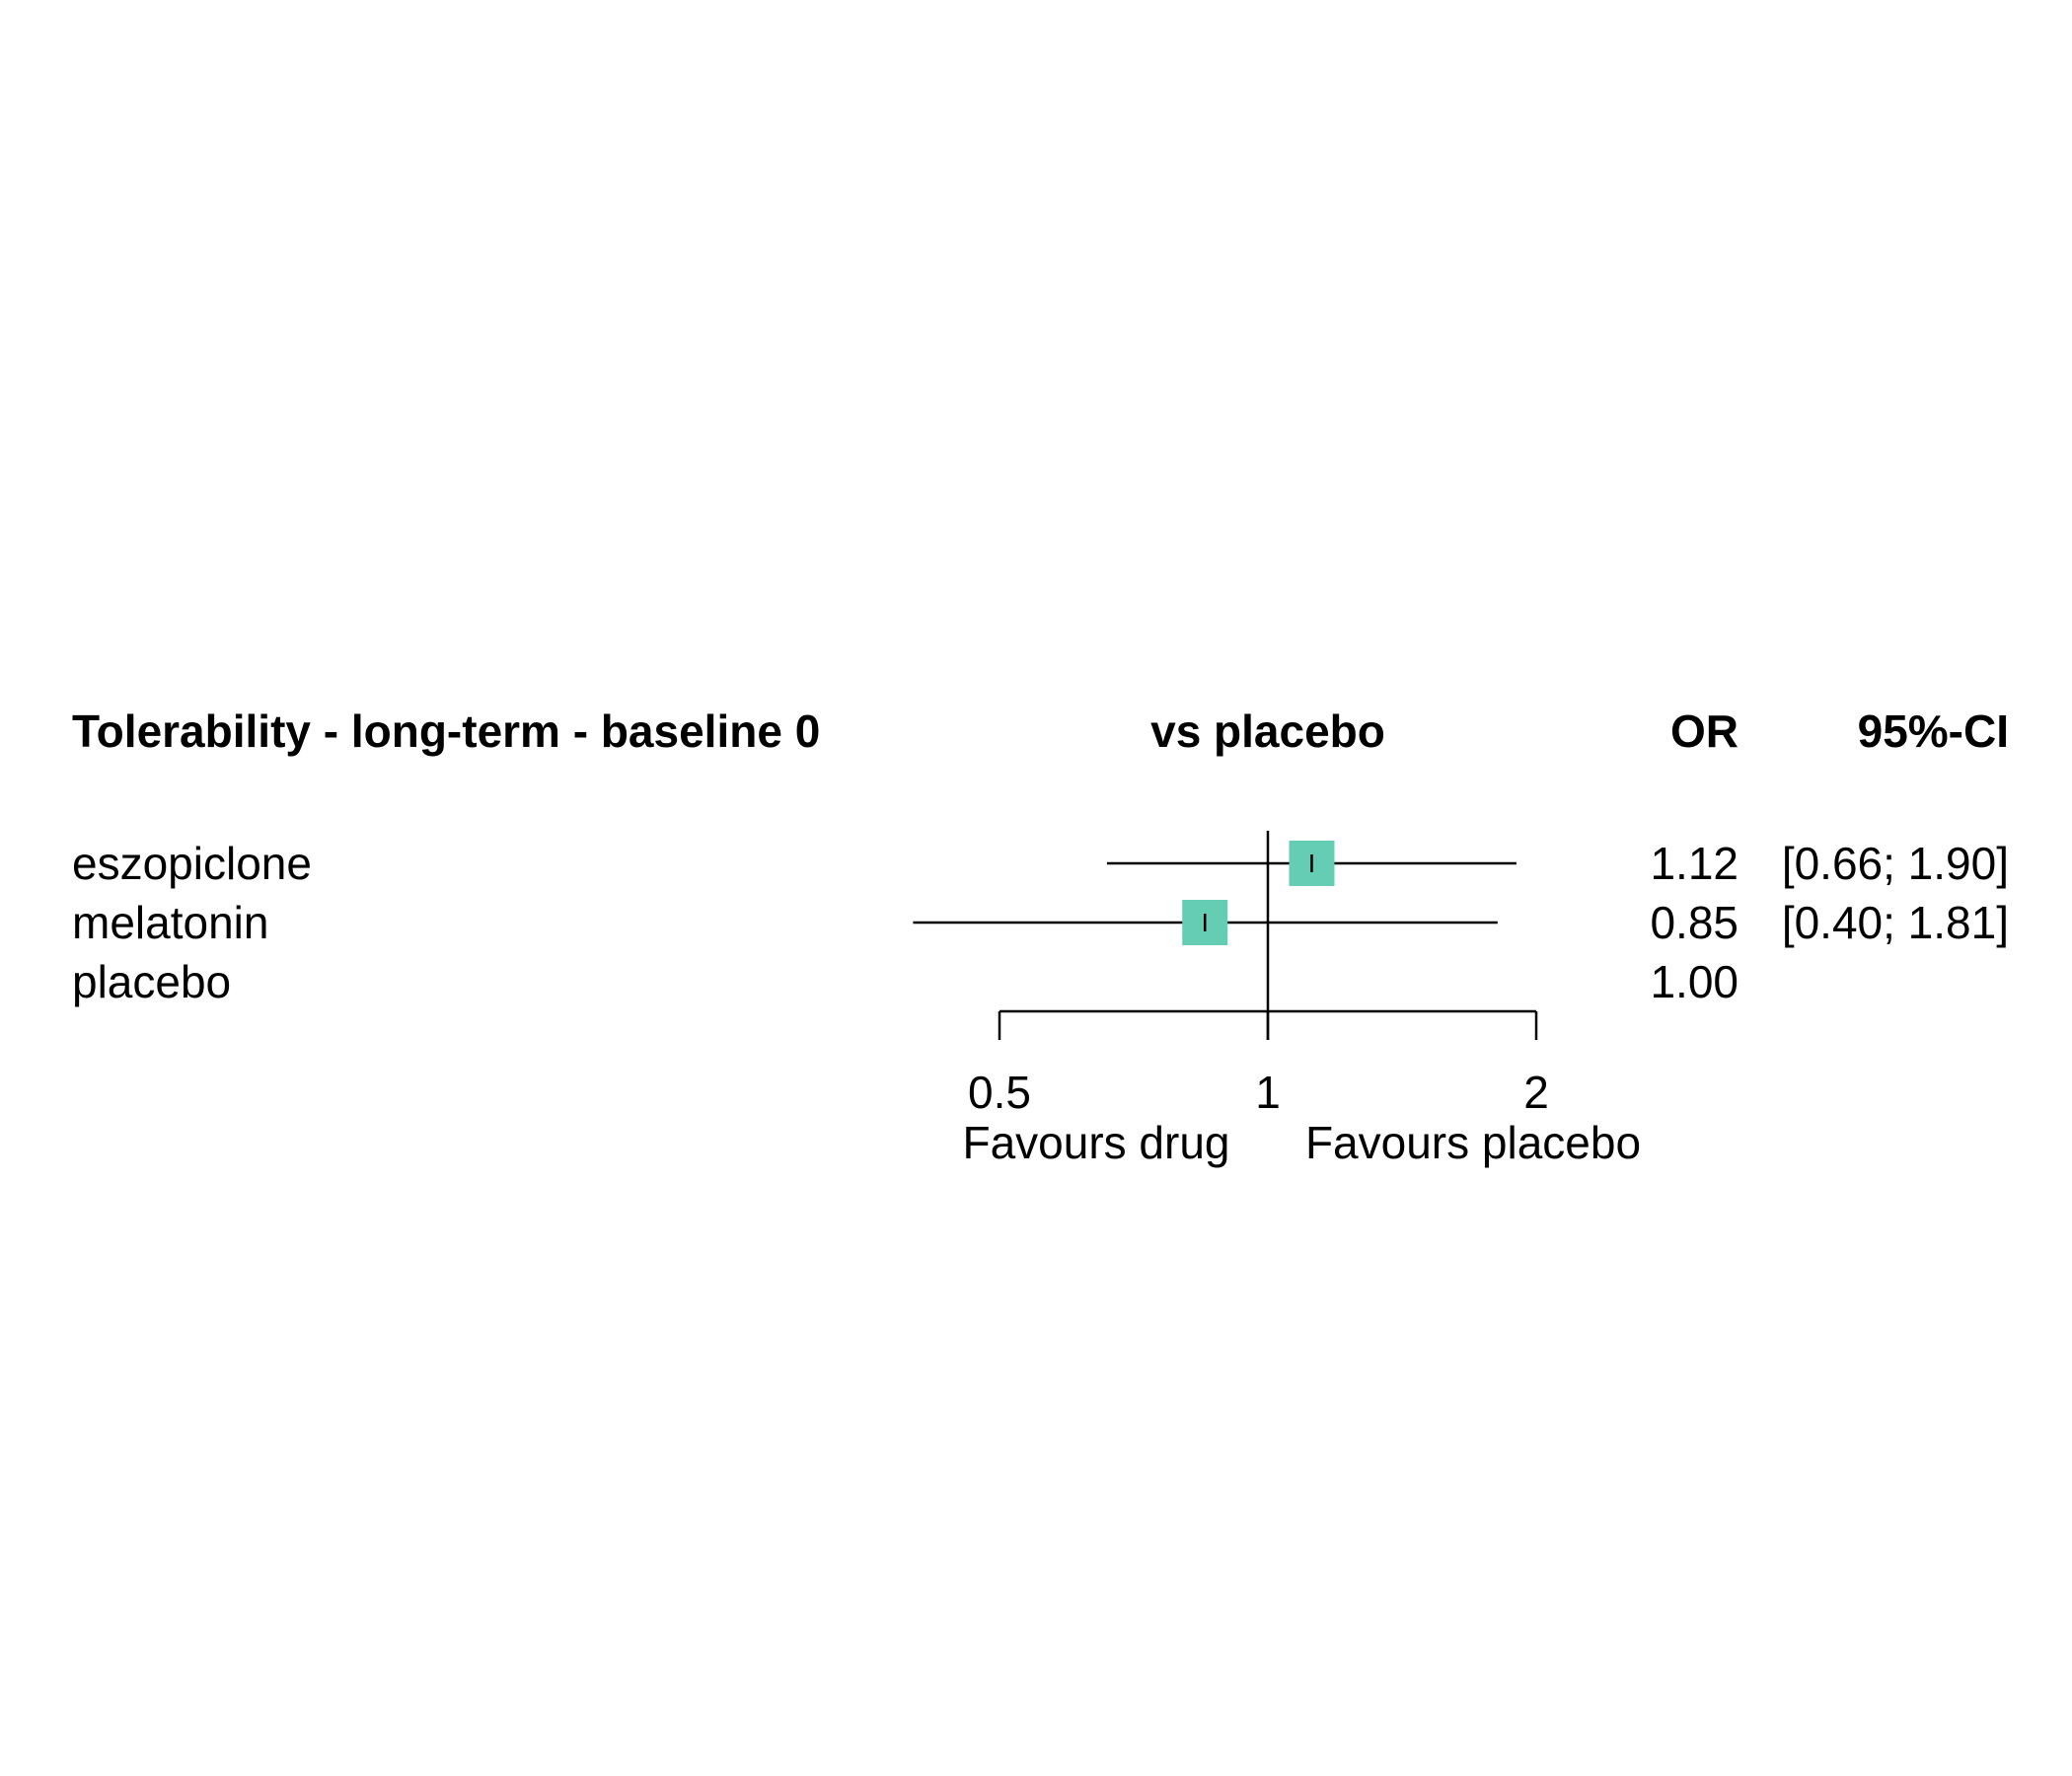  I want to click on estimate-marks, so click(1215, 936).